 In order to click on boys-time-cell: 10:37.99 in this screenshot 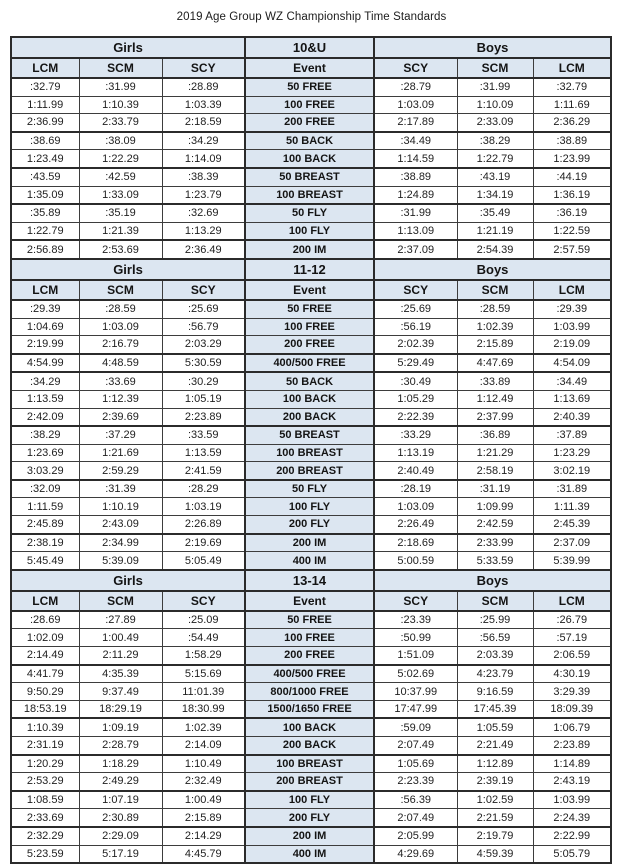, I will do `click(415, 691)`.